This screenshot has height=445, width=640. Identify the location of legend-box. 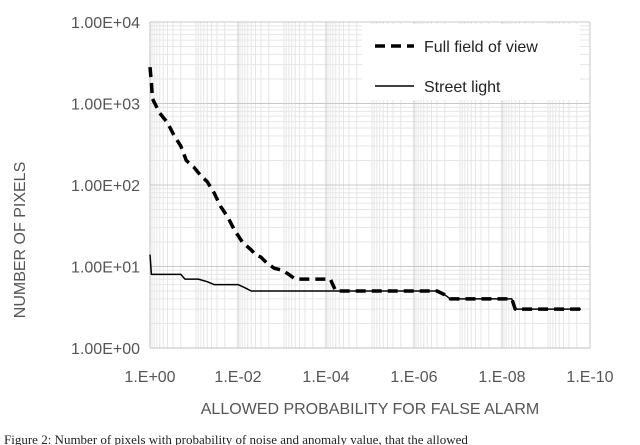
(471, 62).